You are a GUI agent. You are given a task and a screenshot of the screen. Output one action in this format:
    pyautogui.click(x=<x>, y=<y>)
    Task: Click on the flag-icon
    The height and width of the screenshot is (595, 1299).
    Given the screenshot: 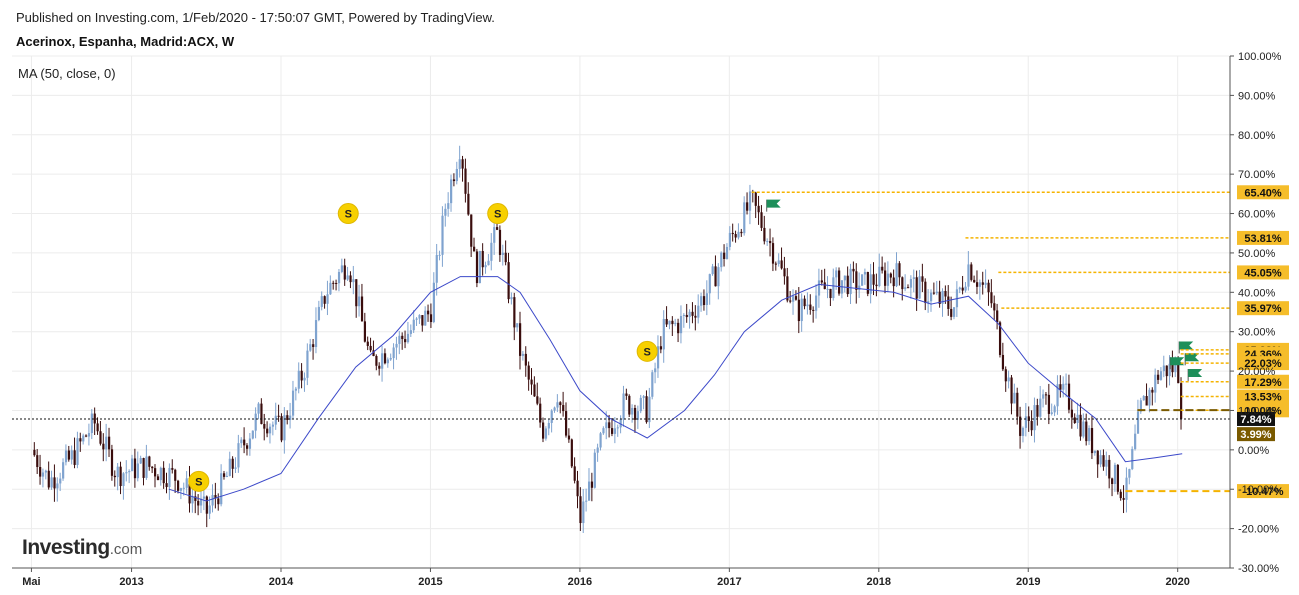 What is the action you would take?
    pyautogui.click(x=1177, y=361)
    